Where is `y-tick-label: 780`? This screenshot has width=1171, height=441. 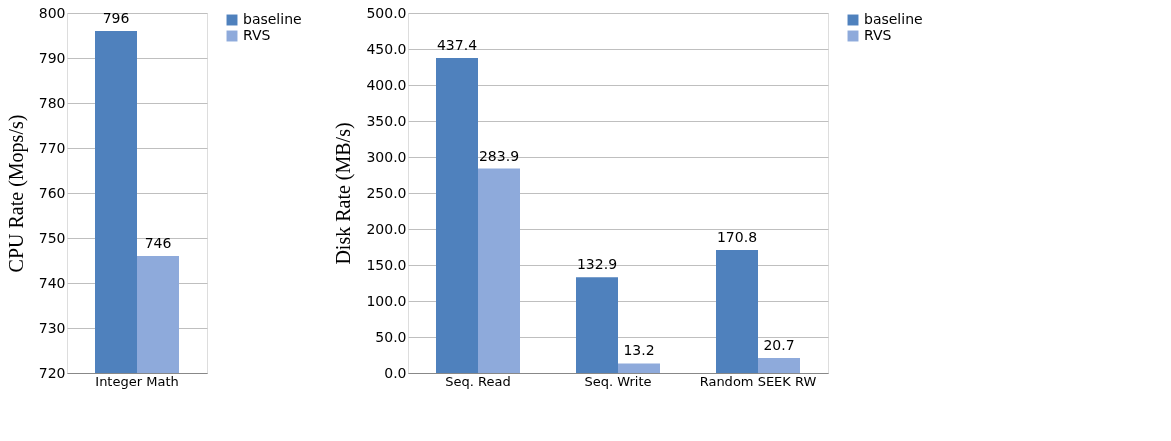
y-tick-label: 780 is located at coordinates (52, 102).